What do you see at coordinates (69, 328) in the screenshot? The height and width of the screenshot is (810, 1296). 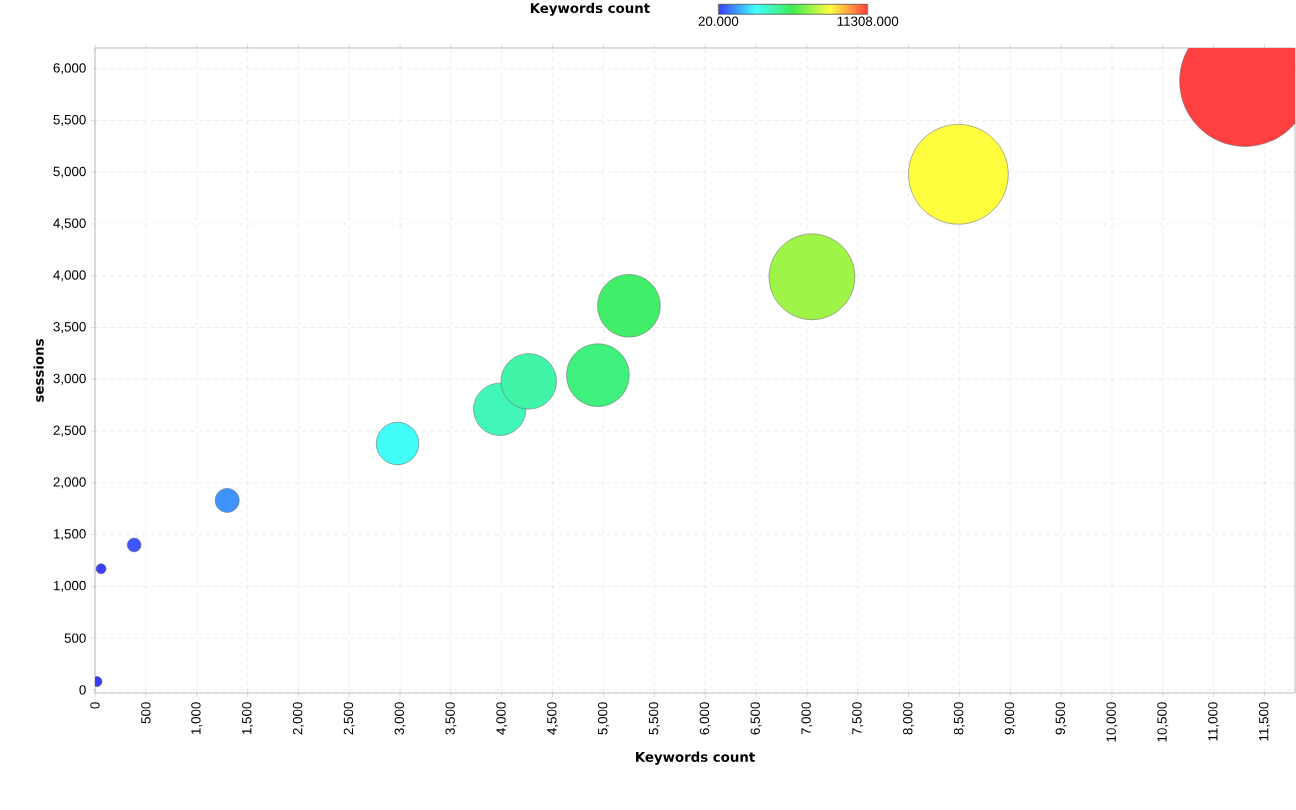 I see `y-tick-label: 3,500` at bounding box center [69, 328].